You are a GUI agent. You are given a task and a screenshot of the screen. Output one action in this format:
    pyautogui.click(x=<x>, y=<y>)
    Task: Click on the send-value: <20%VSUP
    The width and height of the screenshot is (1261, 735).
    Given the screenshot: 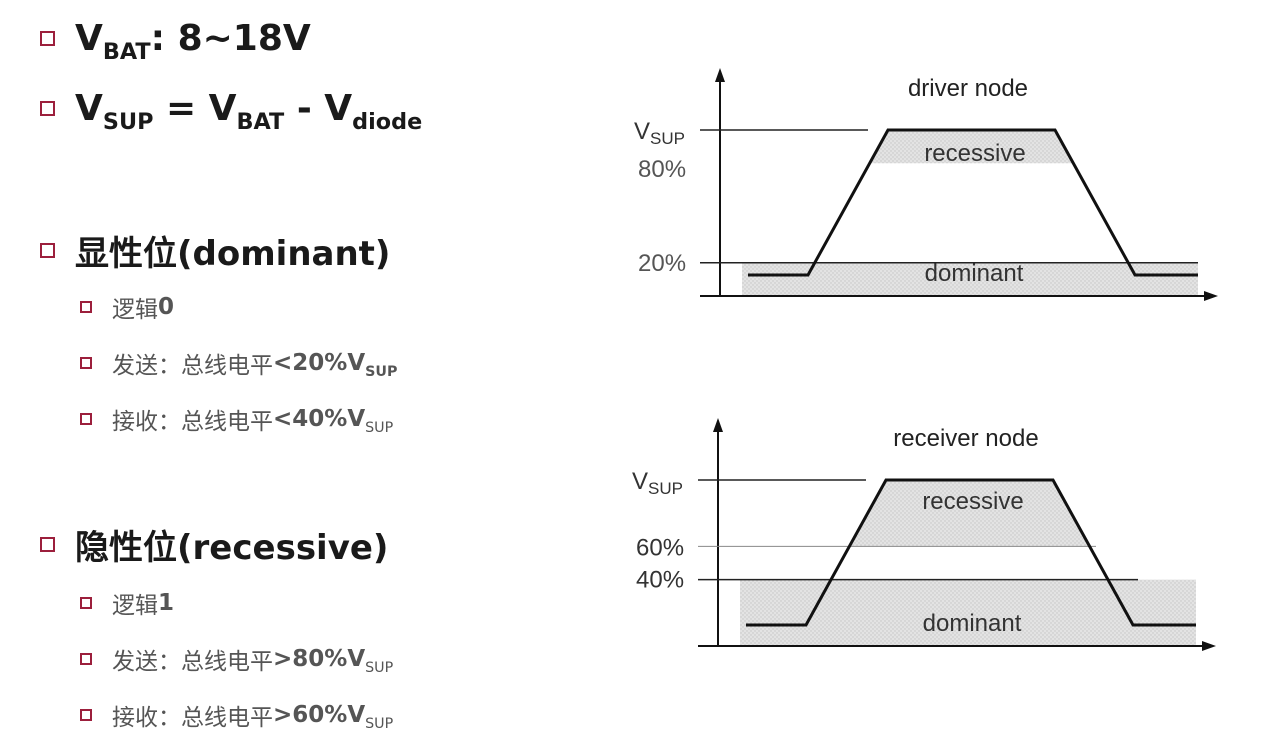 What is the action you would take?
    pyautogui.click(x=335, y=365)
    